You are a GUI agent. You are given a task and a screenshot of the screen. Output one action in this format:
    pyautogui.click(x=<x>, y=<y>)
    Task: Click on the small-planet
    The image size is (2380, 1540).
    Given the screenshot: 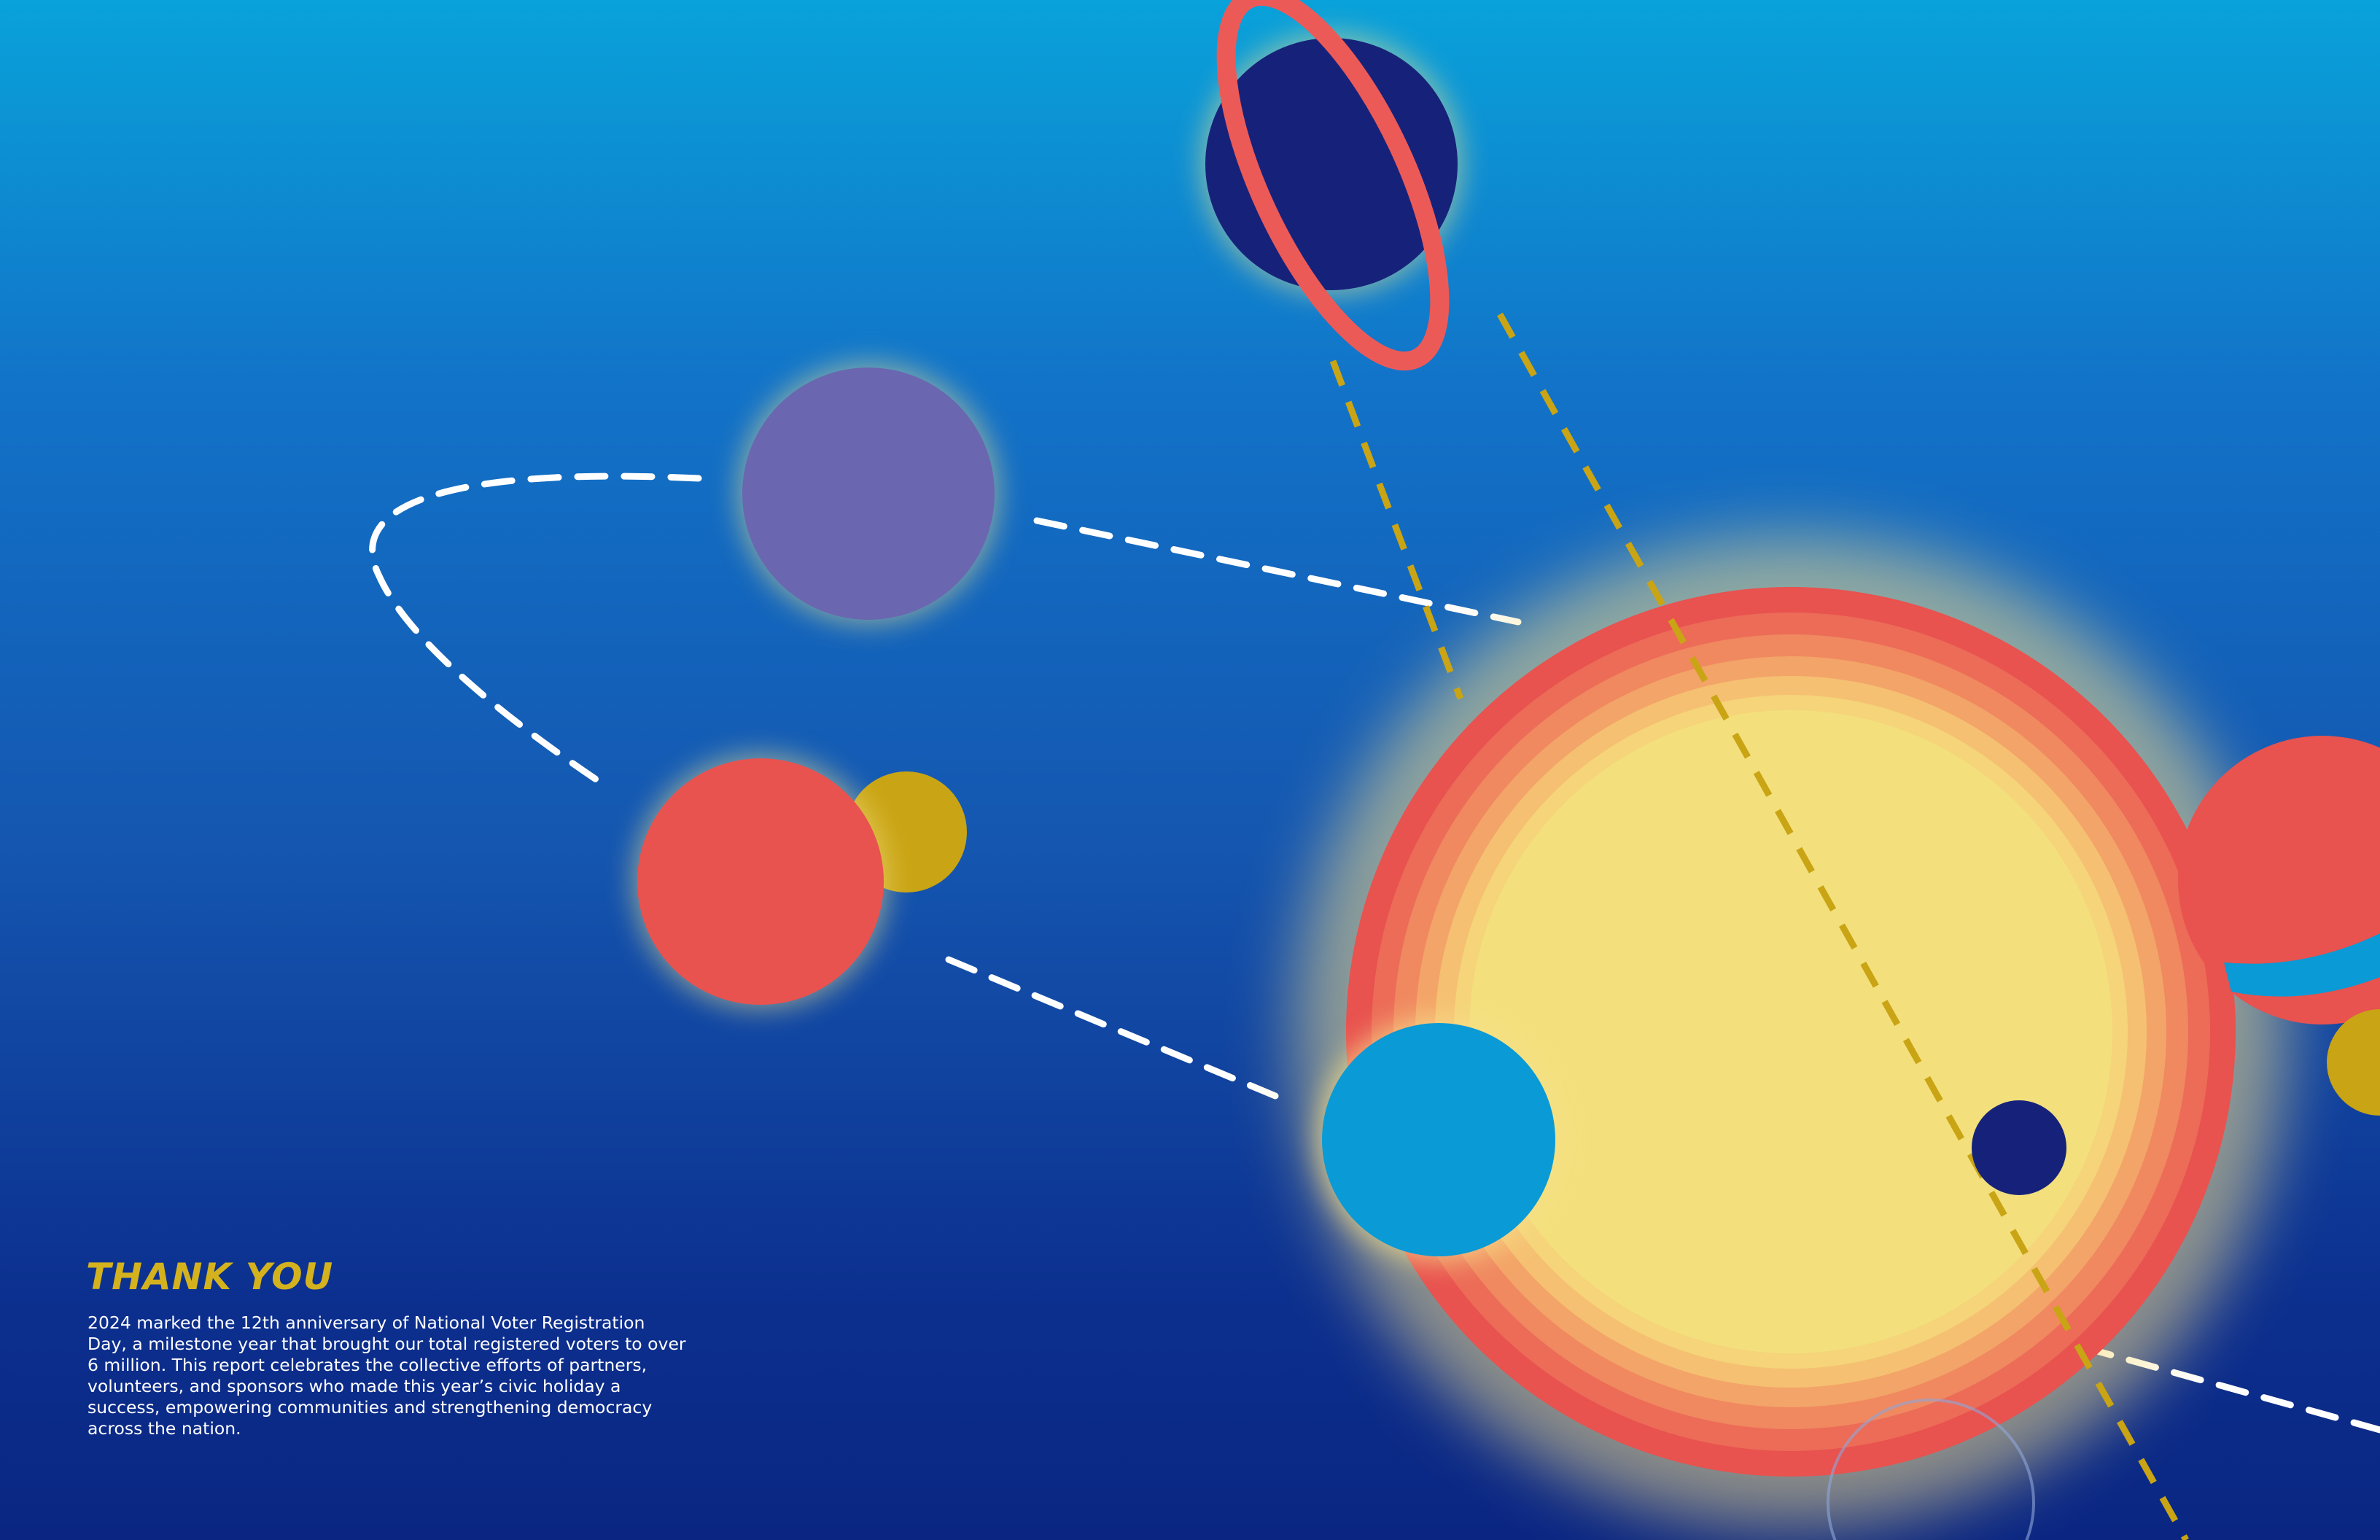 What is the action you would take?
    pyautogui.click(x=2019, y=1147)
    